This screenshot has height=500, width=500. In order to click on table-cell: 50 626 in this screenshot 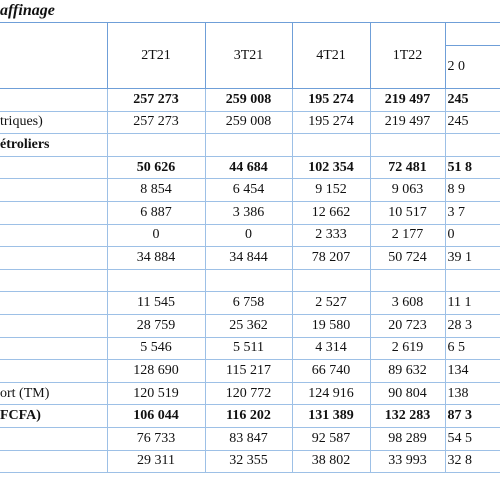, I will do `click(156, 167)`.